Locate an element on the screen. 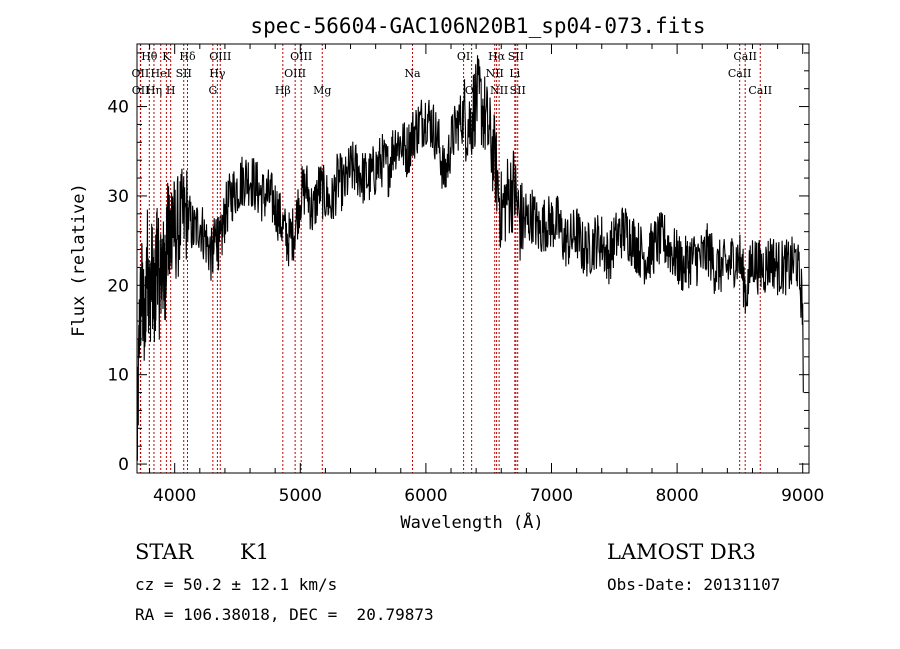 This screenshot has width=900, height=649. spectral-line-label: G is located at coordinates (212, 90).